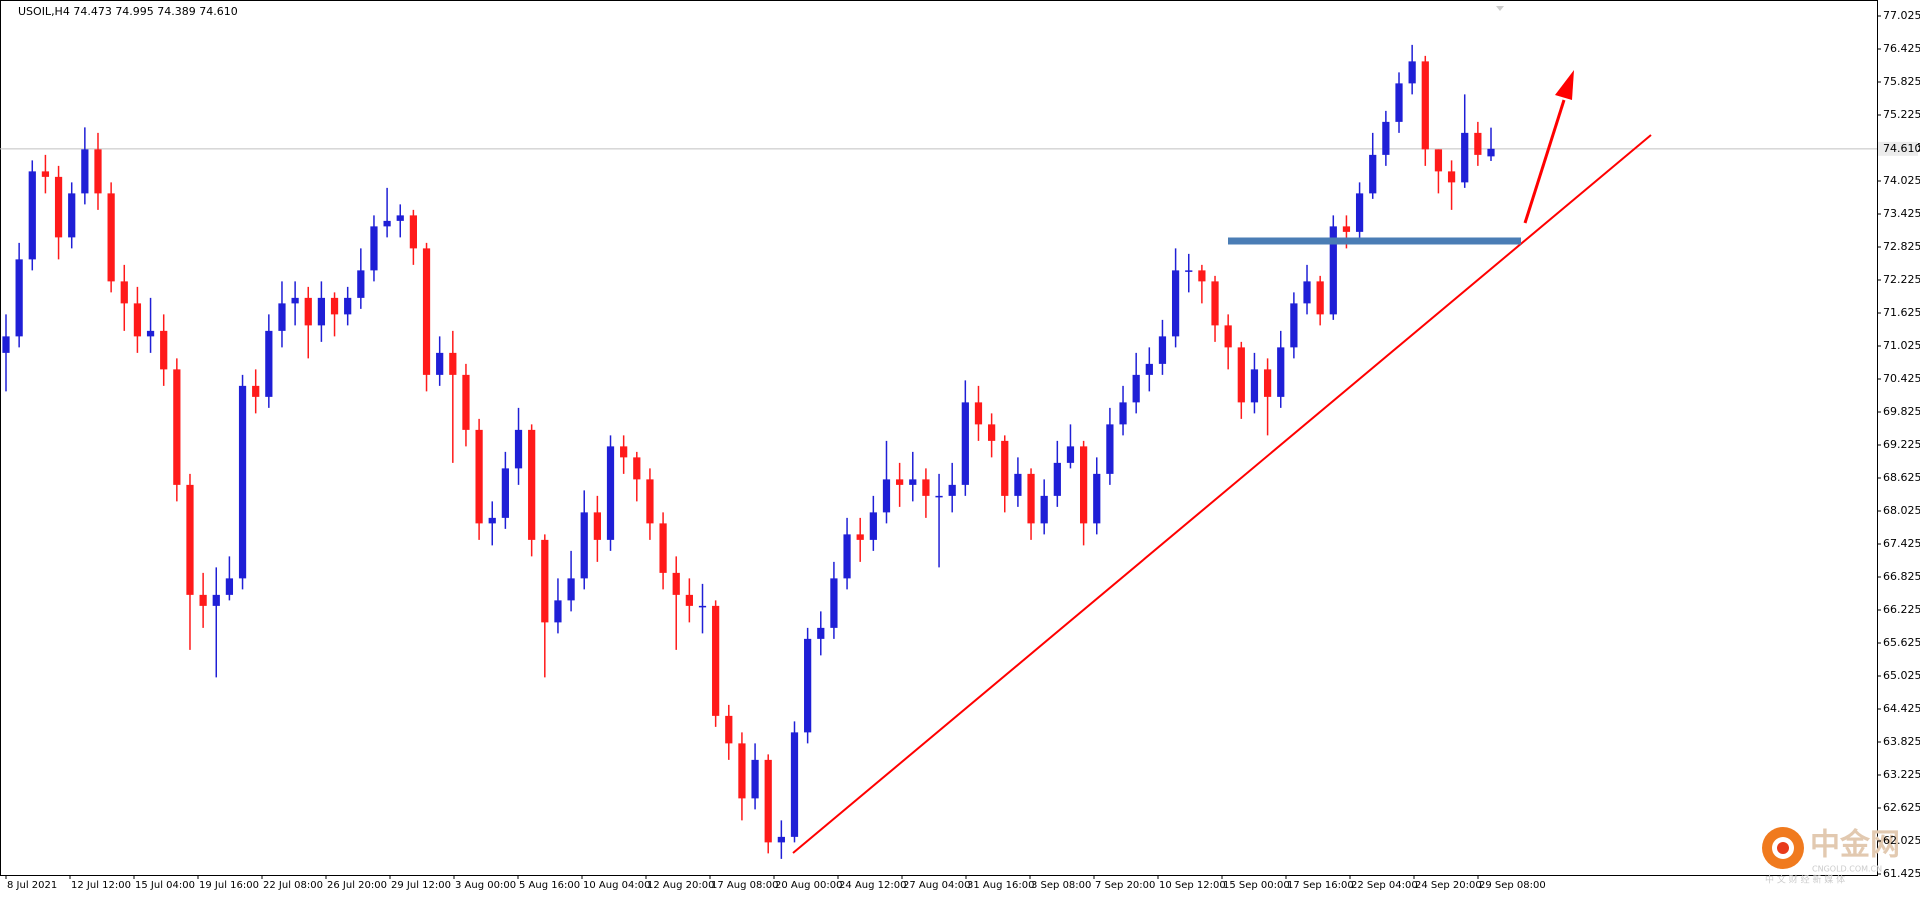 Image resolution: width=1920 pixels, height=904 pixels. Describe the element at coordinates (1544, 161) in the screenshot. I see `arrow-shaft` at that location.